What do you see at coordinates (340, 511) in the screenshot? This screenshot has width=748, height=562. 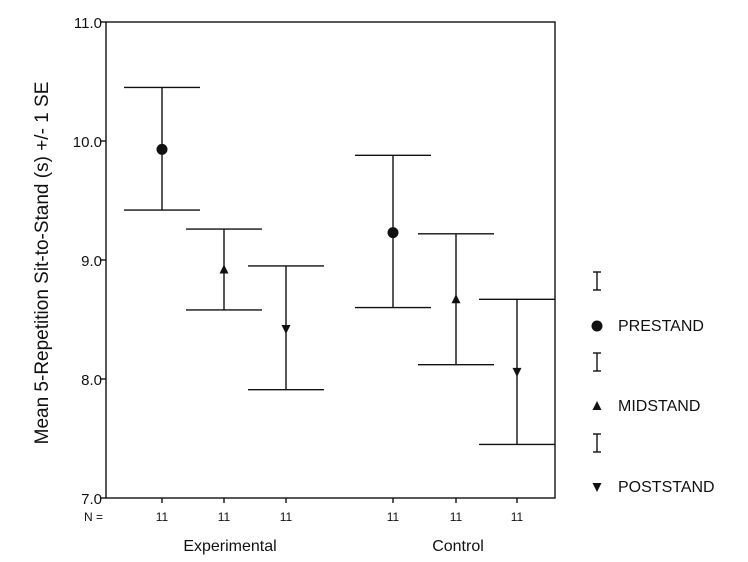 I see `n-labels: 11 11 11 11 11 11` at bounding box center [340, 511].